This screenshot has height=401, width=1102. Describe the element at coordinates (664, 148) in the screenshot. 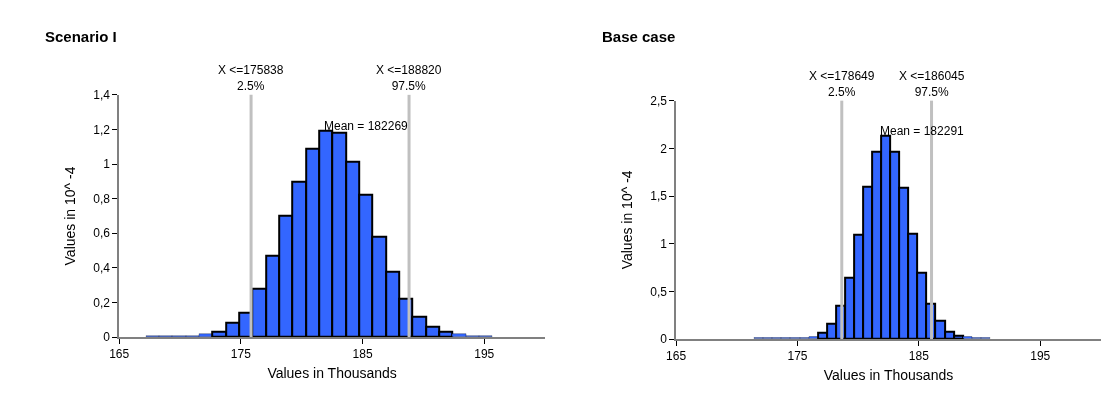

I see `y-tick-label: 2` at that location.